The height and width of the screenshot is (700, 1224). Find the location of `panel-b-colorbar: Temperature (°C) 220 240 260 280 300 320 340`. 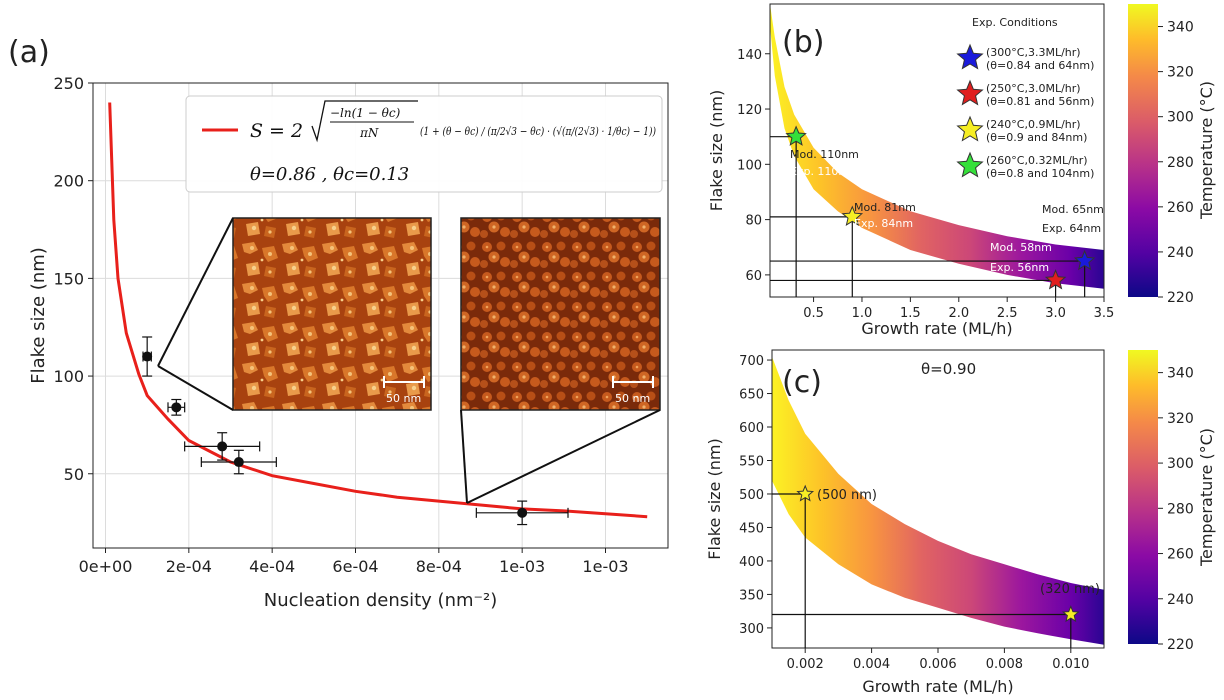

panel-b-colorbar: Temperature (°C) 220 240 260 280 300 320 340 is located at coordinates (1172, 155).